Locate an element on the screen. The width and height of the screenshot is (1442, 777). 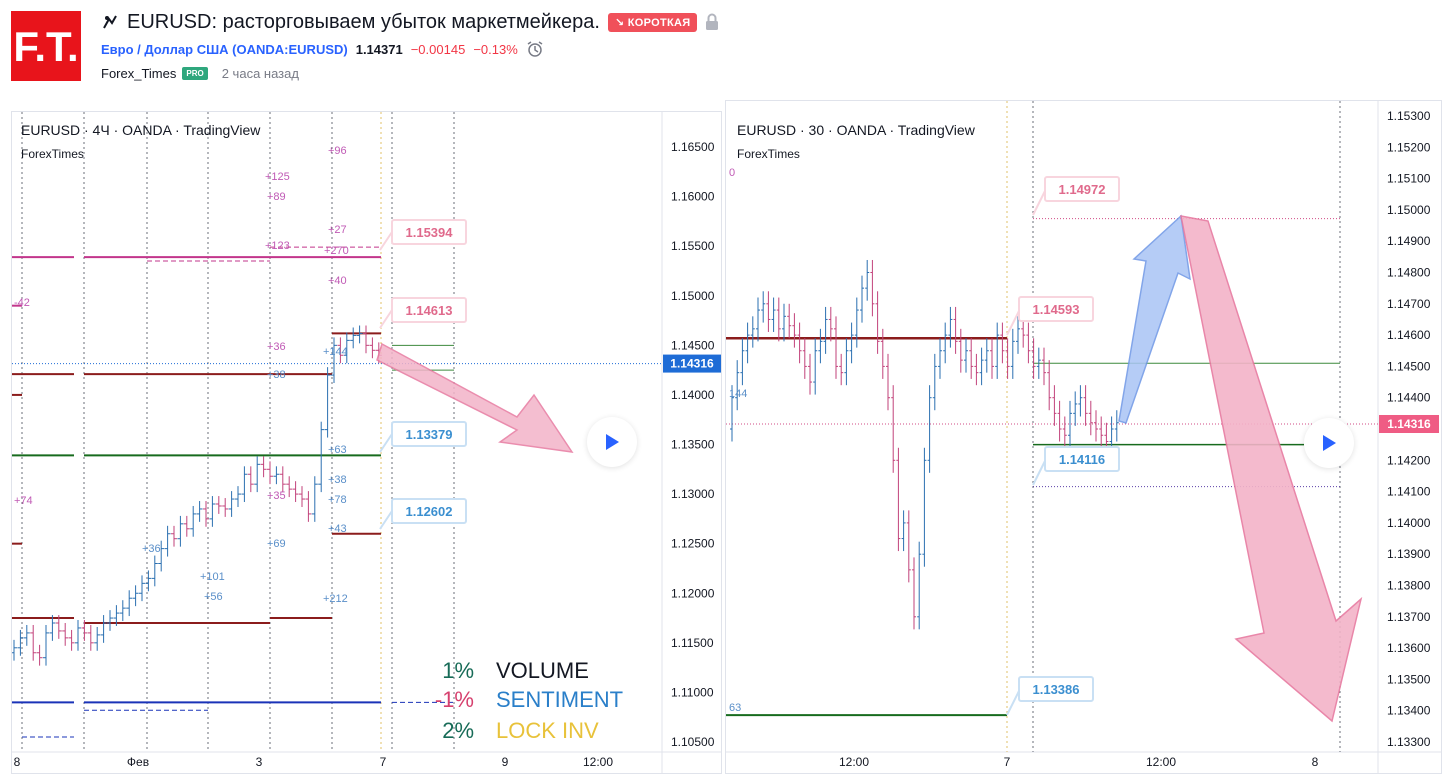
left-x-tick: 12:00 is located at coordinates (598, 762).